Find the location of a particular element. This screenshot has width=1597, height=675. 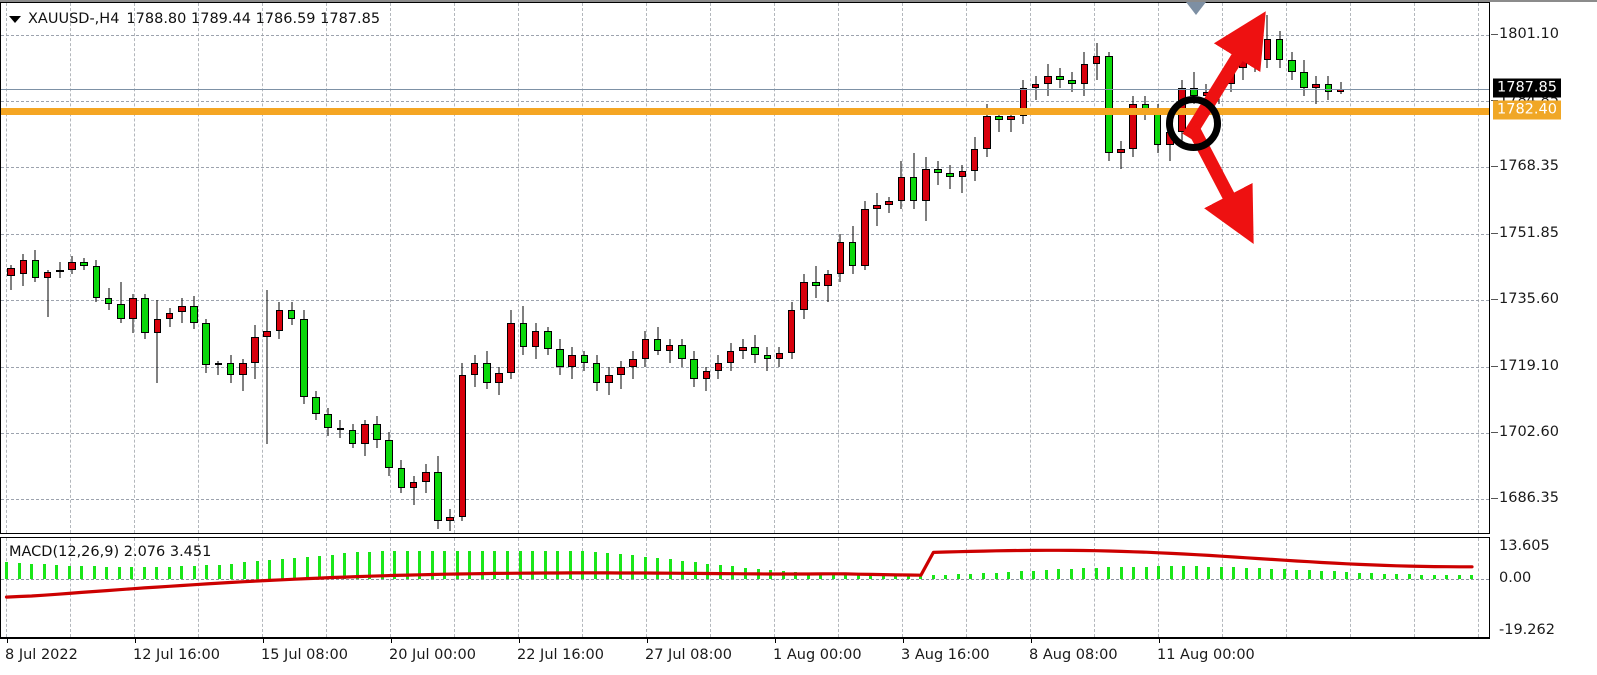

support-level-badge: 1782.40 is located at coordinates (1527, 110).